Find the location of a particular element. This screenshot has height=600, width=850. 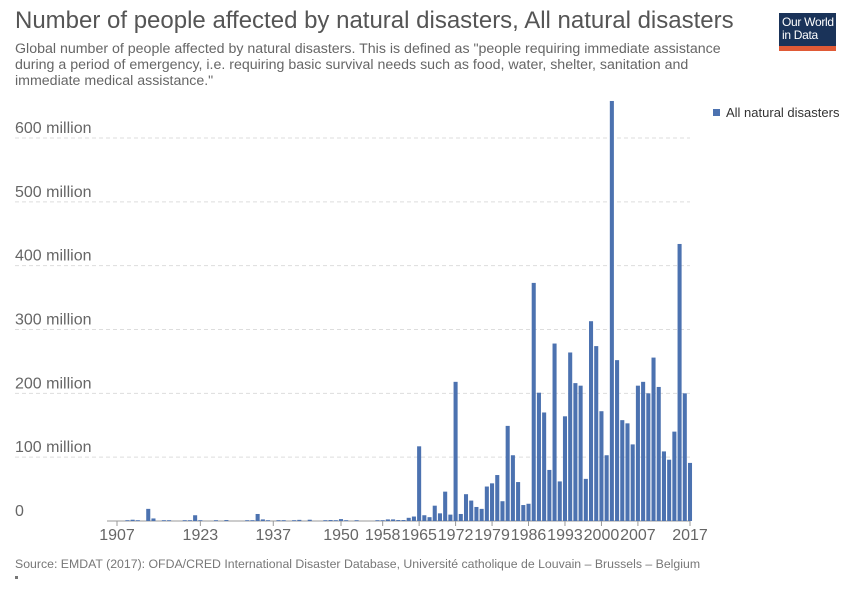

x-tick-label: 2000 is located at coordinates (602, 535).